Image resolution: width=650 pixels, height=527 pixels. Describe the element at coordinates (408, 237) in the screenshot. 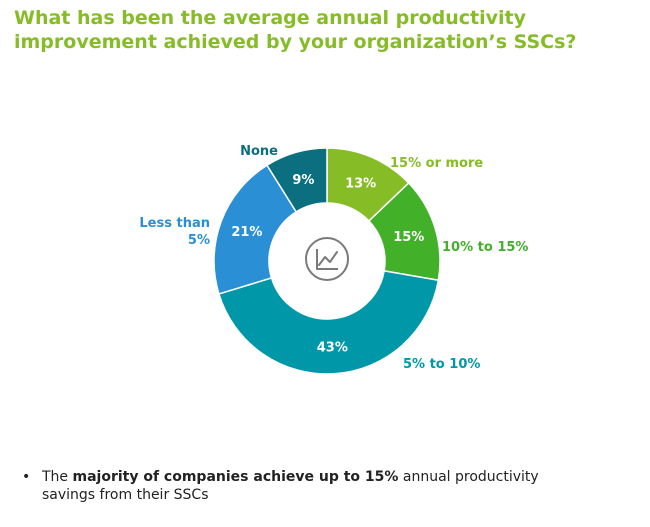

I see `value-label-1: 15%` at that location.